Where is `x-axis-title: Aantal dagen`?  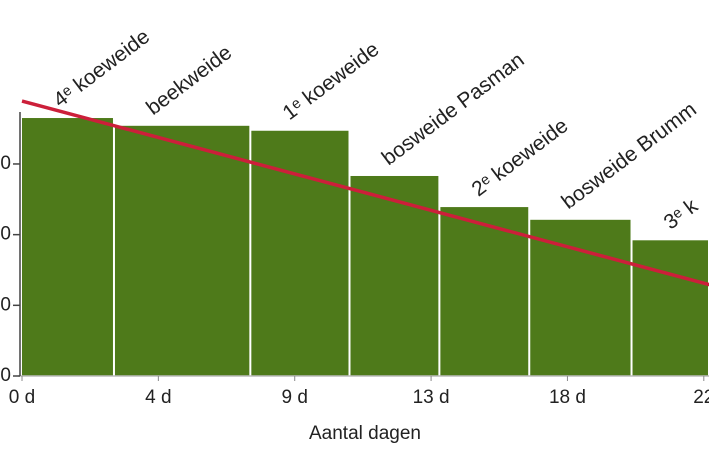 x-axis-title: Aantal dagen is located at coordinates (365, 433).